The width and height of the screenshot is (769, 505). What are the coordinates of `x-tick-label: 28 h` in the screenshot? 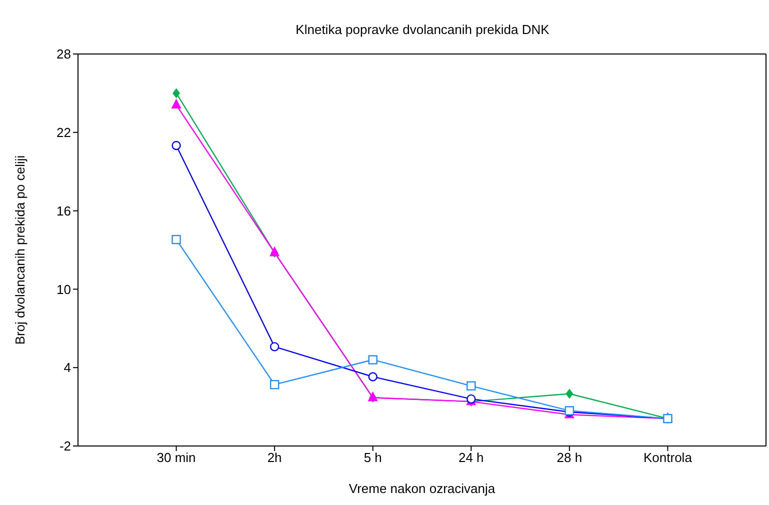 It's located at (569, 458).